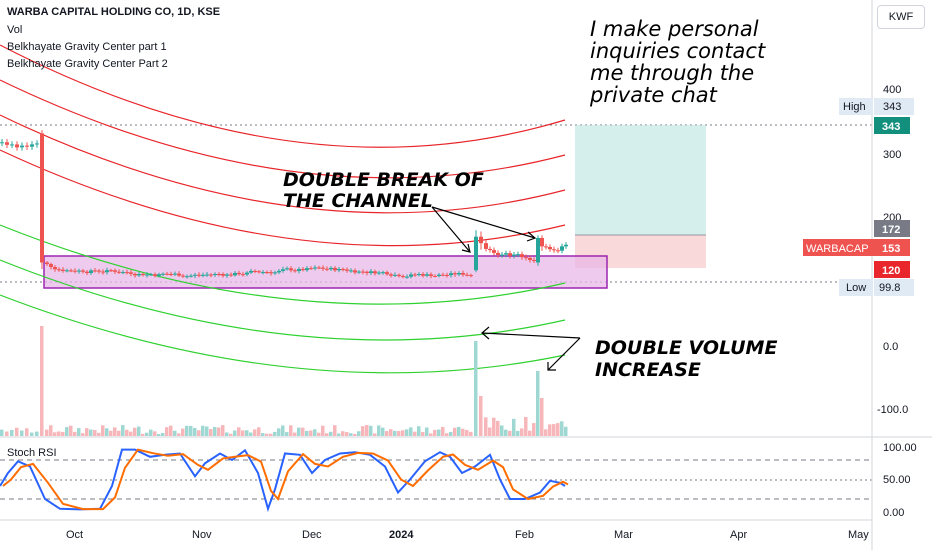 This screenshot has width=932, height=550. I want to click on low-value: 99.8, so click(889, 288).